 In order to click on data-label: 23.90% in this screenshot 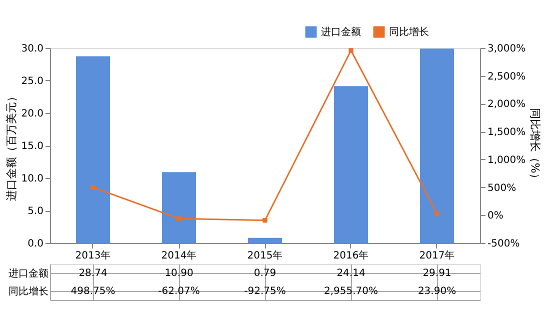, I will do `click(437, 291)`.